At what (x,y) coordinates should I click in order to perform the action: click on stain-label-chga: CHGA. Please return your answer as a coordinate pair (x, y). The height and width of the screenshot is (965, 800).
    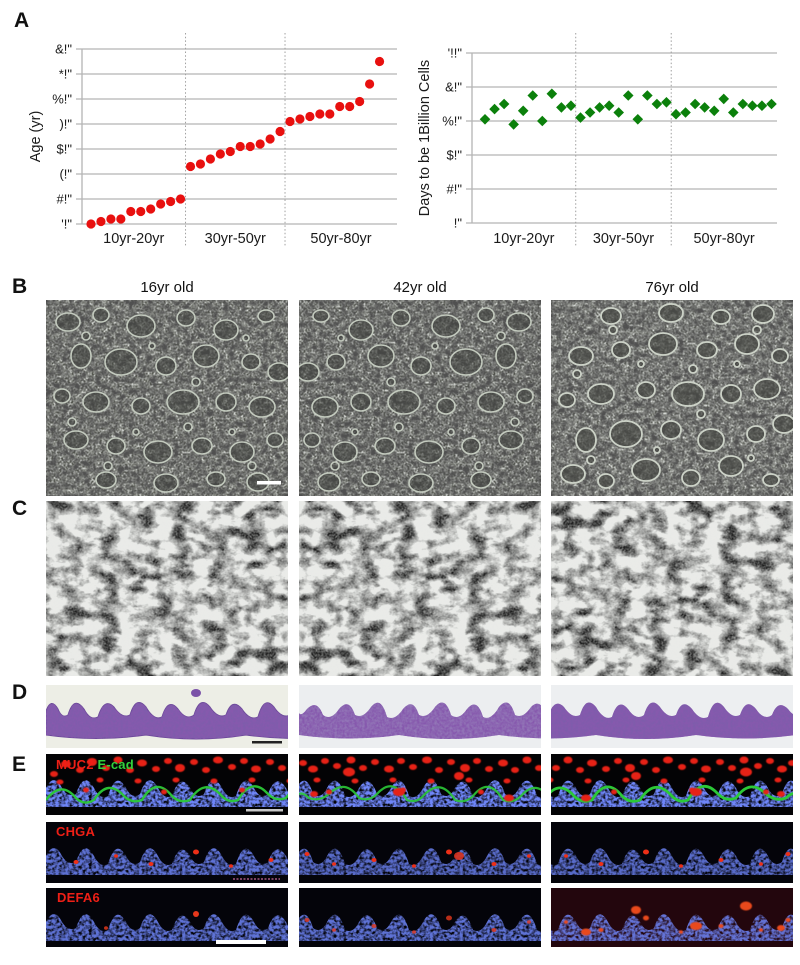
    Looking at the image, I should click on (75, 831).